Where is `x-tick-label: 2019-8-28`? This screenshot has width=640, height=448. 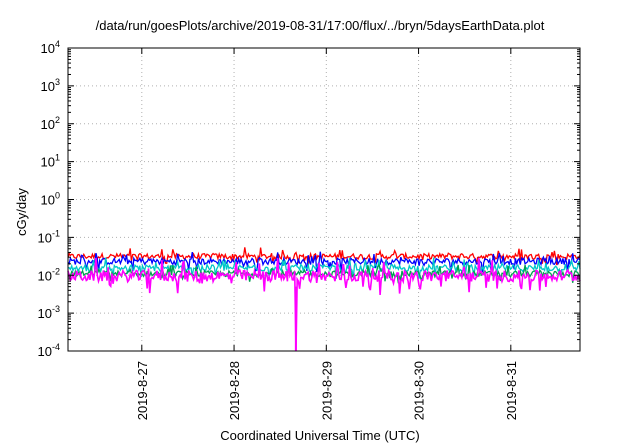
x-tick-label: 2019-8-28 is located at coordinates (234, 390).